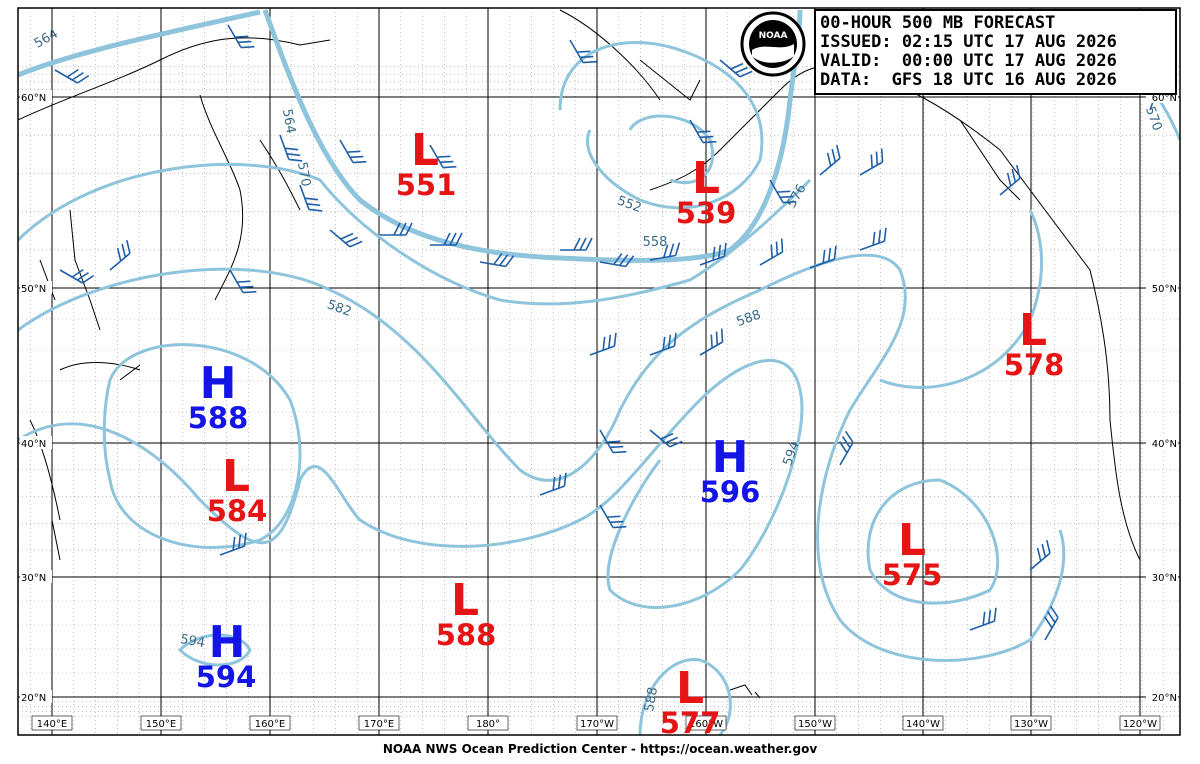 The width and height of the screenshot is (1200, 764). Describe the element at coordinates (426, 185) in the screenshot. I see `center-value: 551` at that location.